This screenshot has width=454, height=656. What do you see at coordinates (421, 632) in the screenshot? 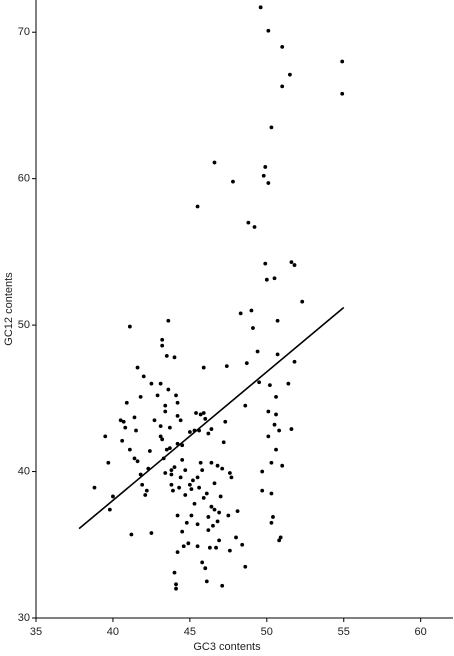
I see `x-tick-label: 60` at bounding box center [421, 632].